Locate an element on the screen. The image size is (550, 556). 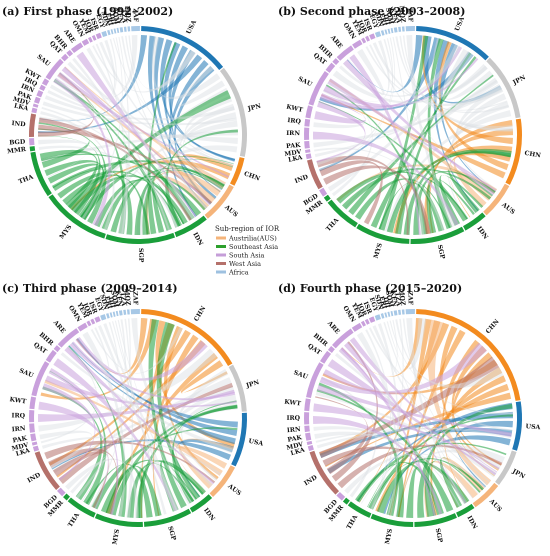
chord-link-aus-sau is located at coordinates (145, 127).